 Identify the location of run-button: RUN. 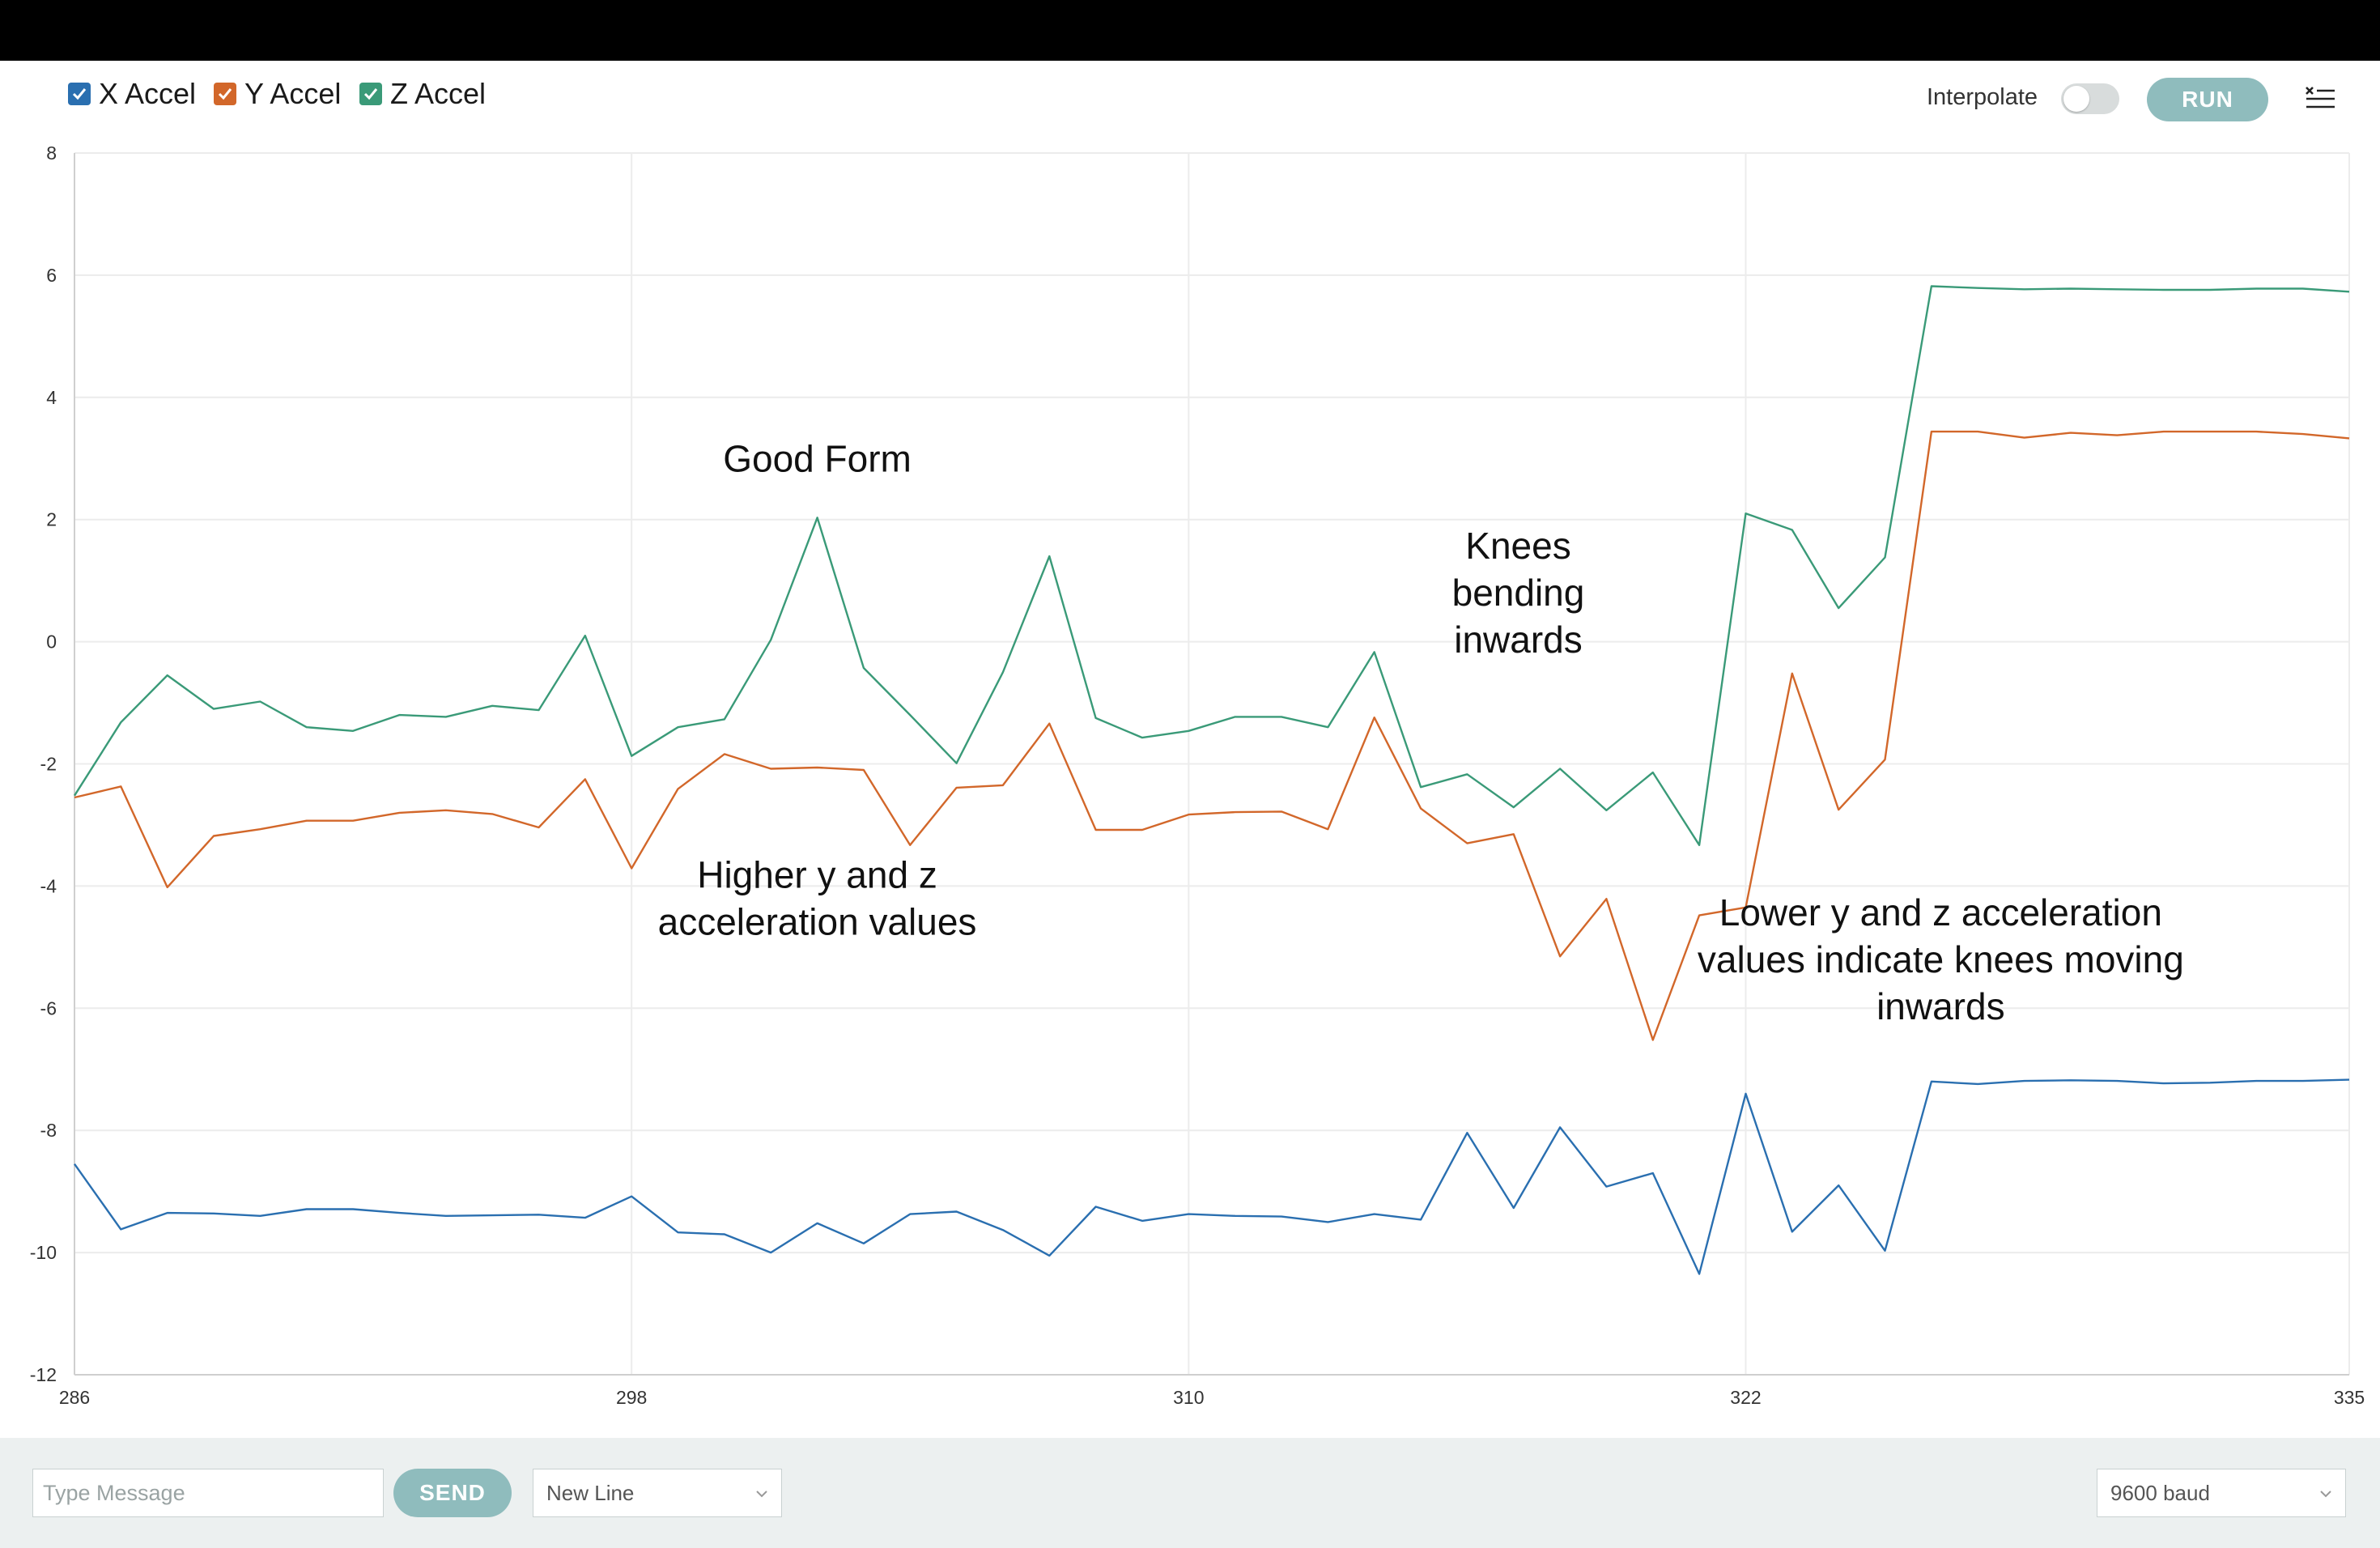
(2207, 100).